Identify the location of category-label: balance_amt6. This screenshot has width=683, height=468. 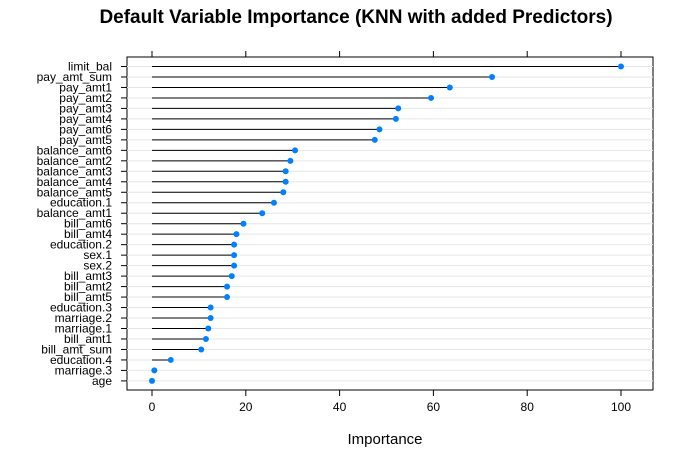
(75, 150).